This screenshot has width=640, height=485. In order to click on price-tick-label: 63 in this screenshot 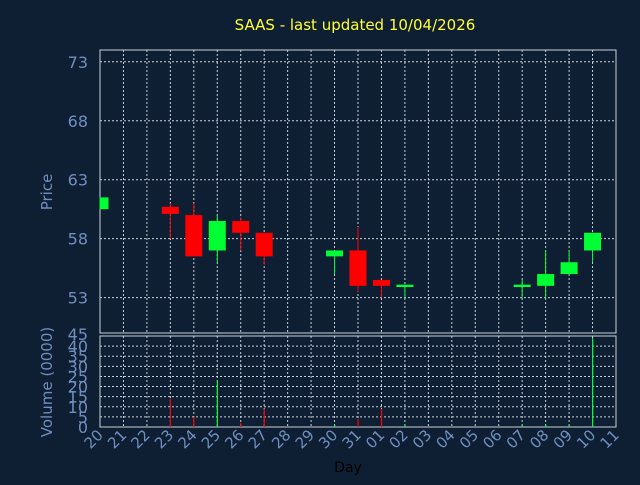, I will do `click(78, 180)`.